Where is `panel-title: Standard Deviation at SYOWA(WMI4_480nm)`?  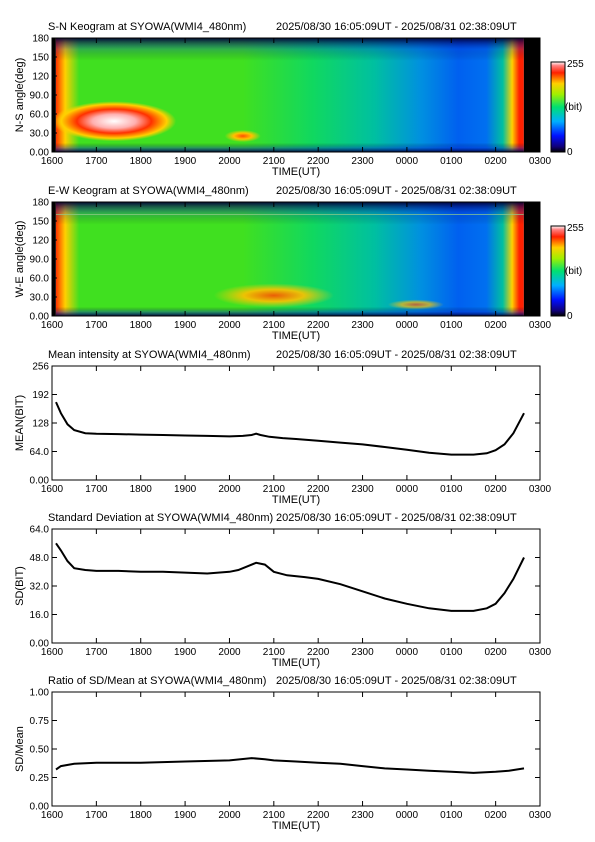
panel-title: Standard Deviation at SYOWA(WMI4_480nm) is located at coordinates (160, 518).